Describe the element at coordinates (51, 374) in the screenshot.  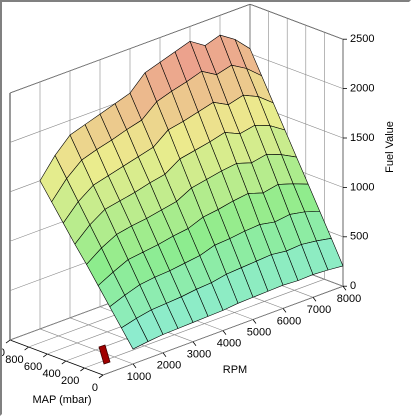
I see `y-tick-label: 400` at that location.